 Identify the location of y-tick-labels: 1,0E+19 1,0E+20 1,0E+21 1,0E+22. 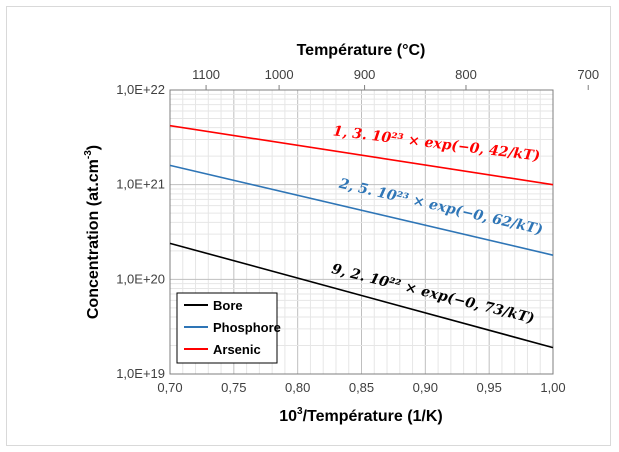
(140, 231).